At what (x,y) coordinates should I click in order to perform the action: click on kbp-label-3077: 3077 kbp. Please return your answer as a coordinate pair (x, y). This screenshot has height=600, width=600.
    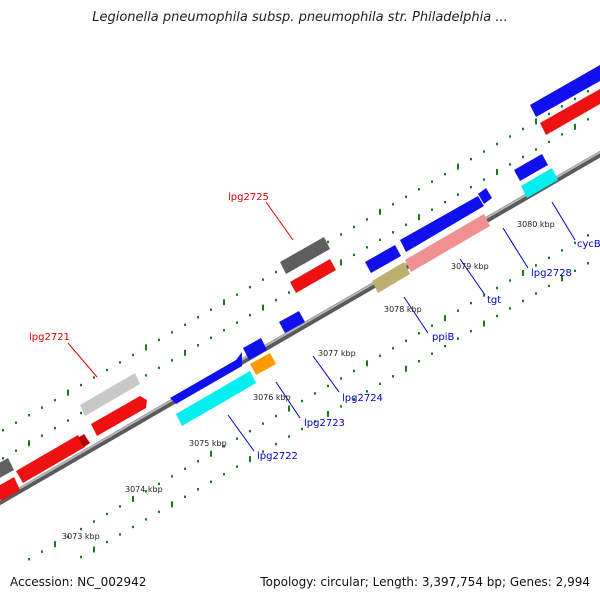
    Looking at the image, I should click on (337, 353).